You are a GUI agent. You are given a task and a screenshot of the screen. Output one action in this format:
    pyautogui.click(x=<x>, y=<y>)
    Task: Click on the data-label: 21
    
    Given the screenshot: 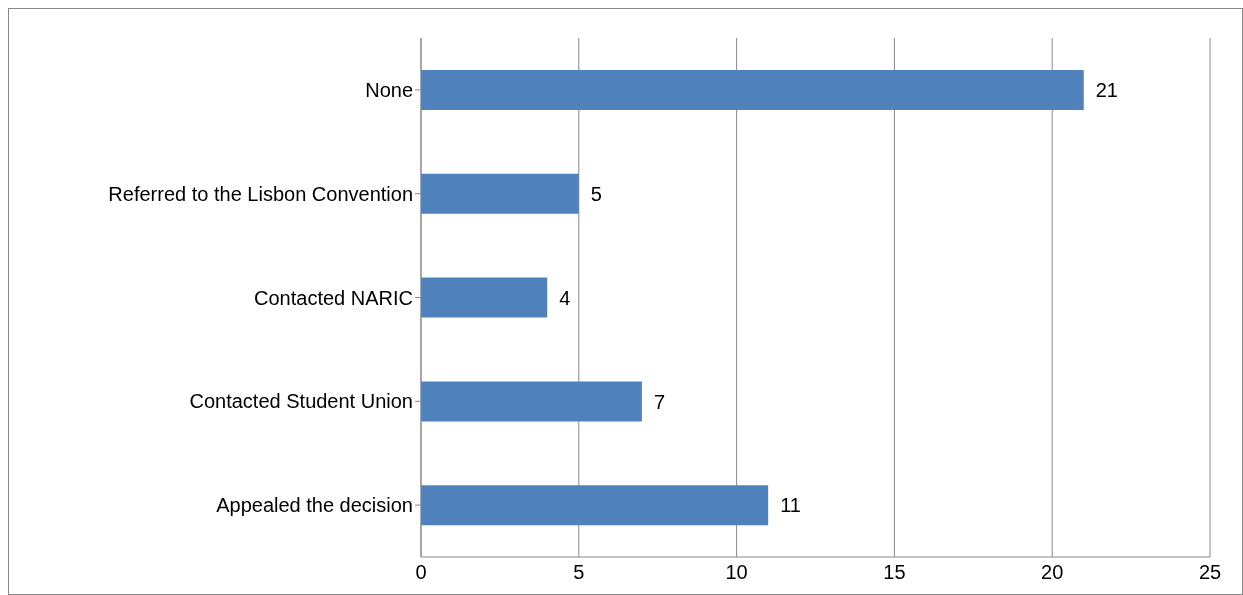 What is the action you would take?
    pyautogui.click(x=1107, y=90)
    